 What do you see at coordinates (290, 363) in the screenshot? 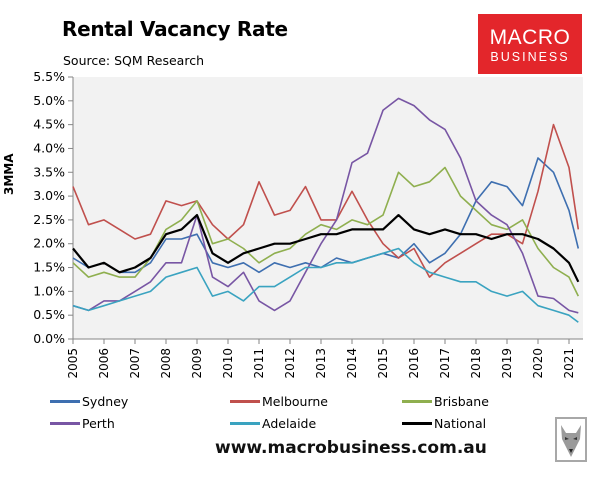
I see `x-tick-label: 2012` at bounding box center [290, 363].